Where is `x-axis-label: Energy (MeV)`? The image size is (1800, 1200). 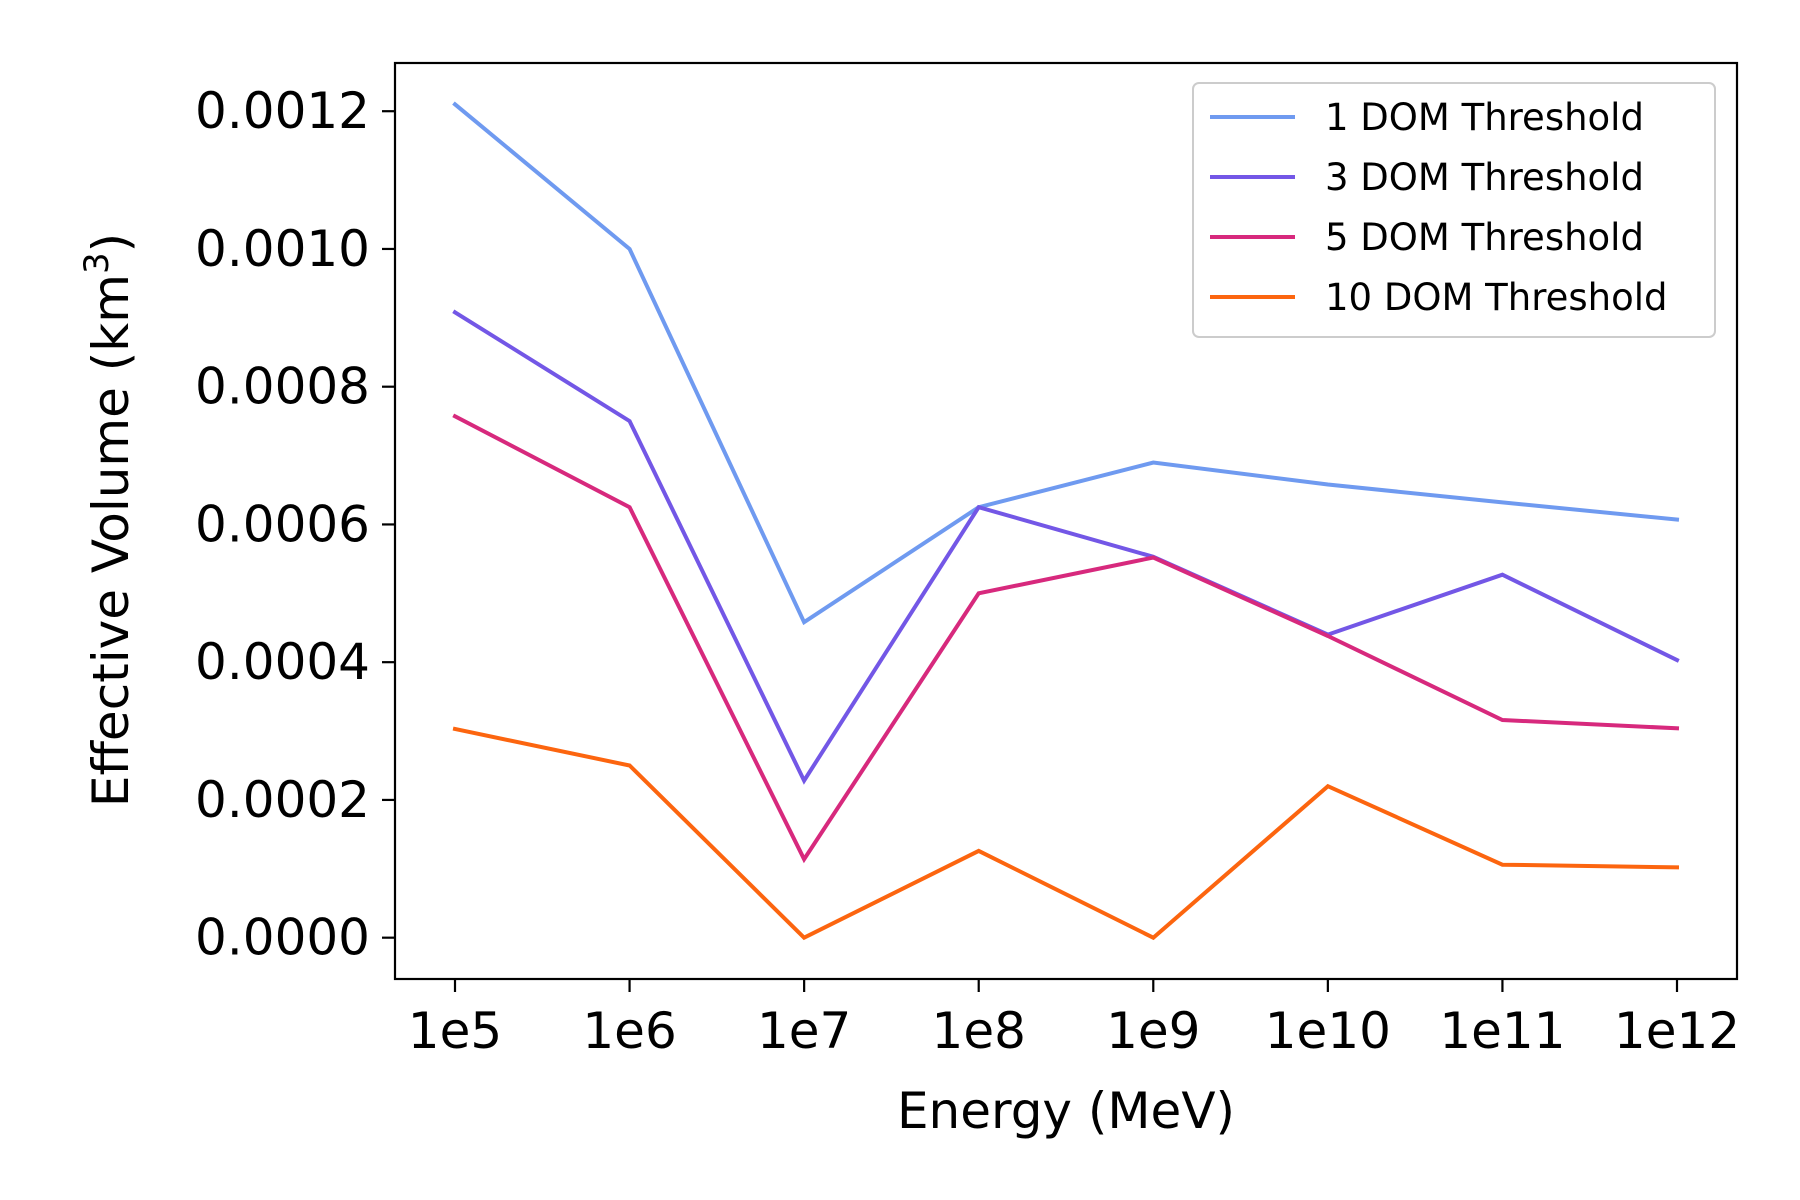
x-axis-label: Energy (MeV) is located at coordinates (1066, 1111).